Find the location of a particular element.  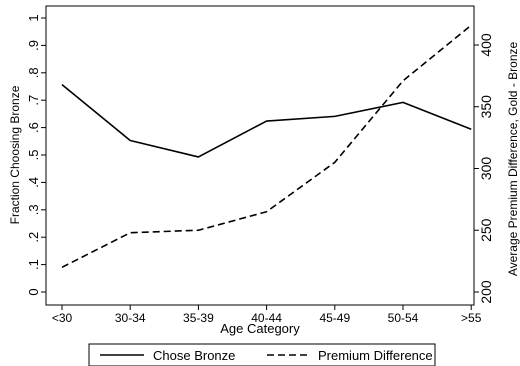

x-tick-label: 50-54 is located at coordinates (403, 318).